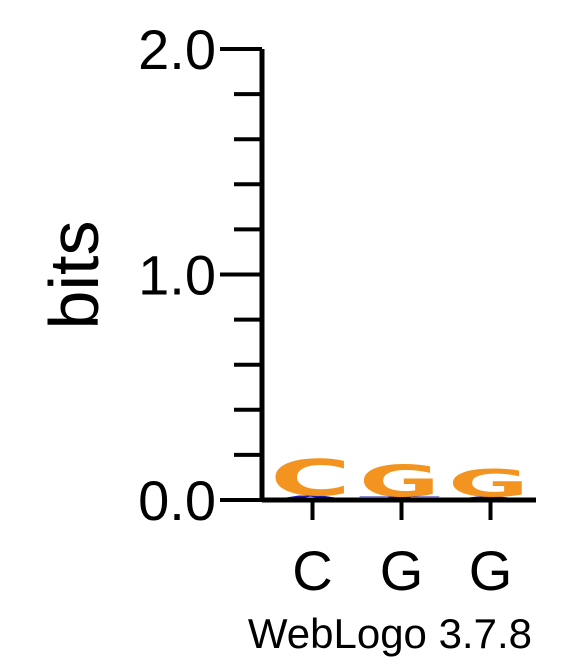 The width and height of the screenshot is (583, 667). Describe the element at coordinates (177, 275) in the screenshot. I see `y-tick-label: 1.0` at that location.